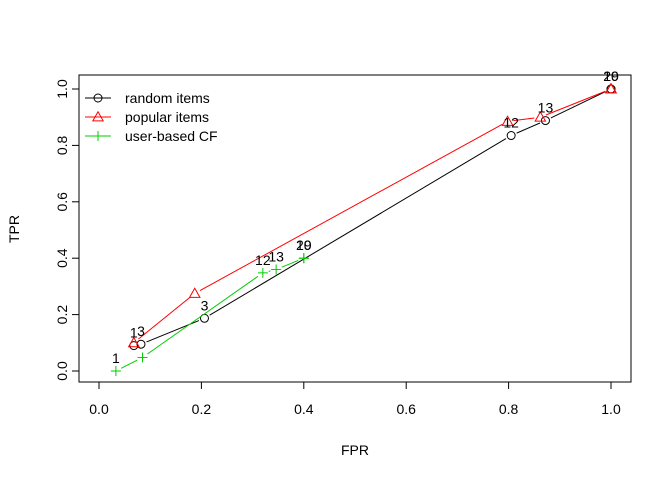 Image resolution: width=672 pixels, height=480 pixels. What do you see at coordinates (67, 230) in the screenshot?
I see `y-axis: 0.0 0.2 0.4 0.6 0.8 1.0` at bounding box center [67, 230].